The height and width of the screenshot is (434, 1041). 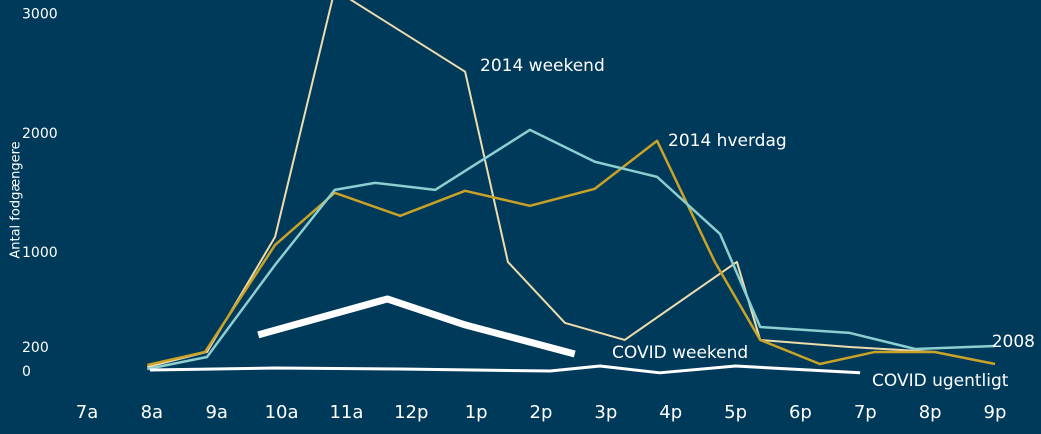 I want to click on x-tick-label: 6p, so click(x=800, y=412).